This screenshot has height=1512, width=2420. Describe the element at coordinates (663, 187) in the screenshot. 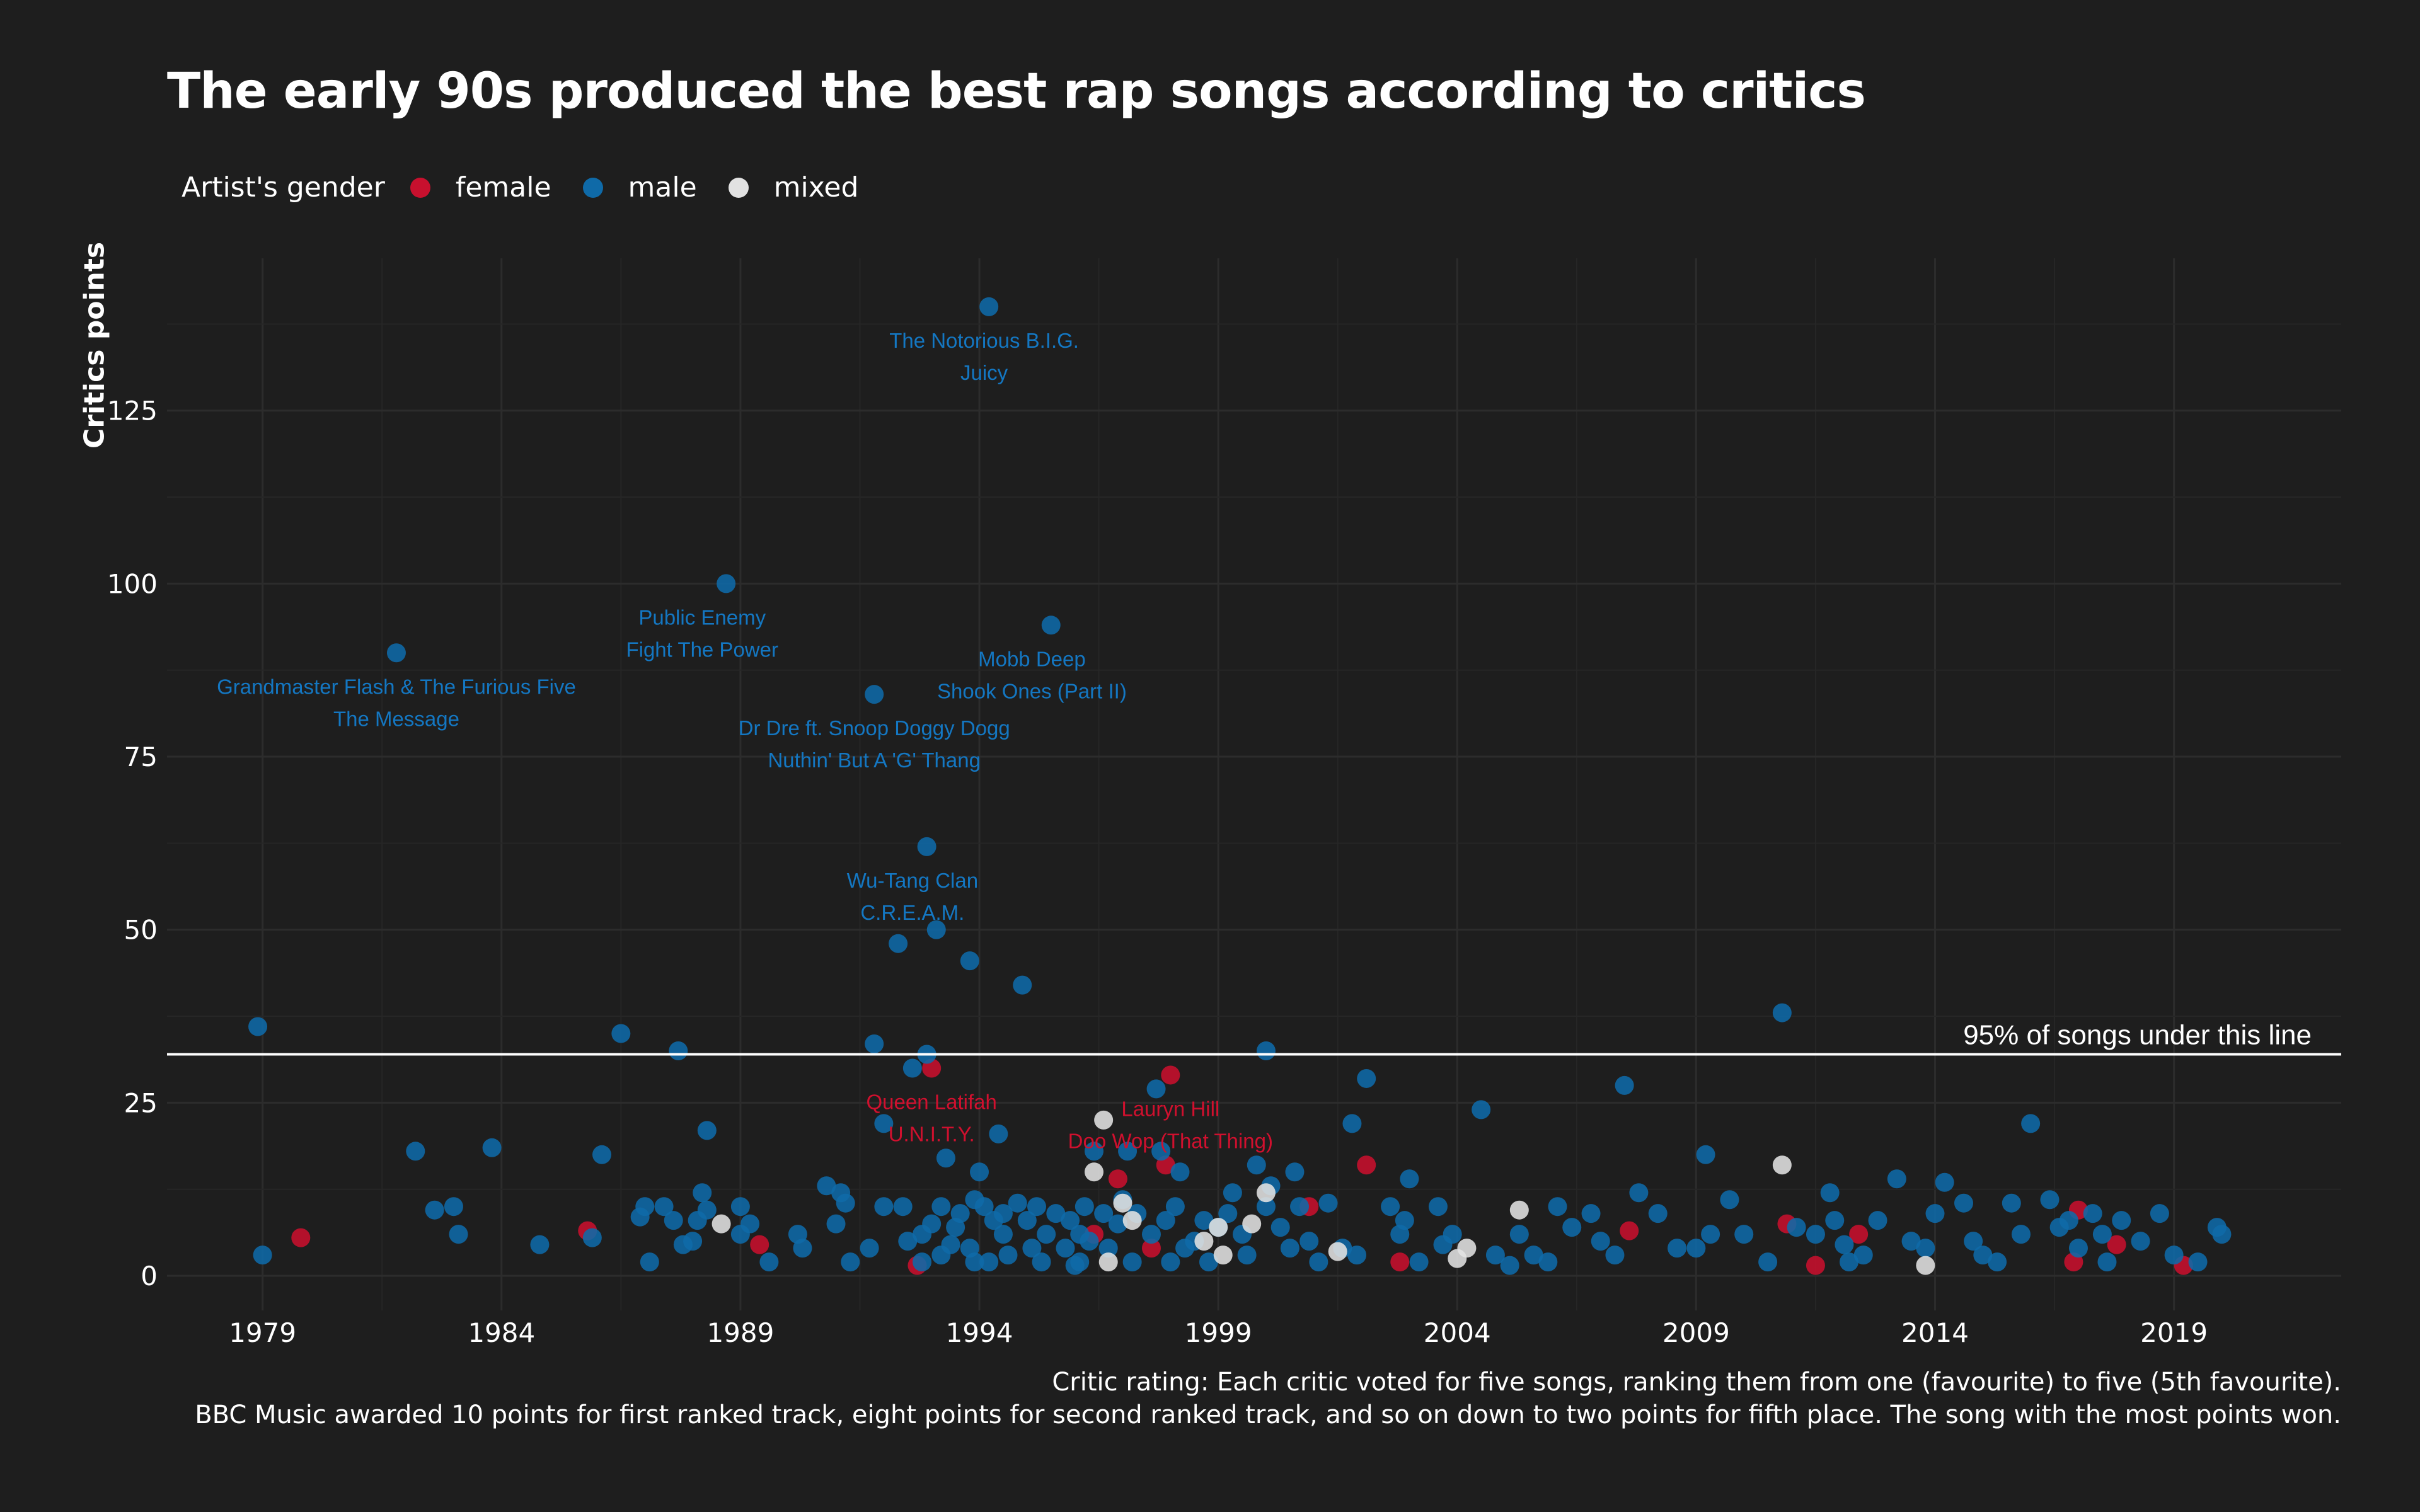

I see `legend-label-male: male` at that location.